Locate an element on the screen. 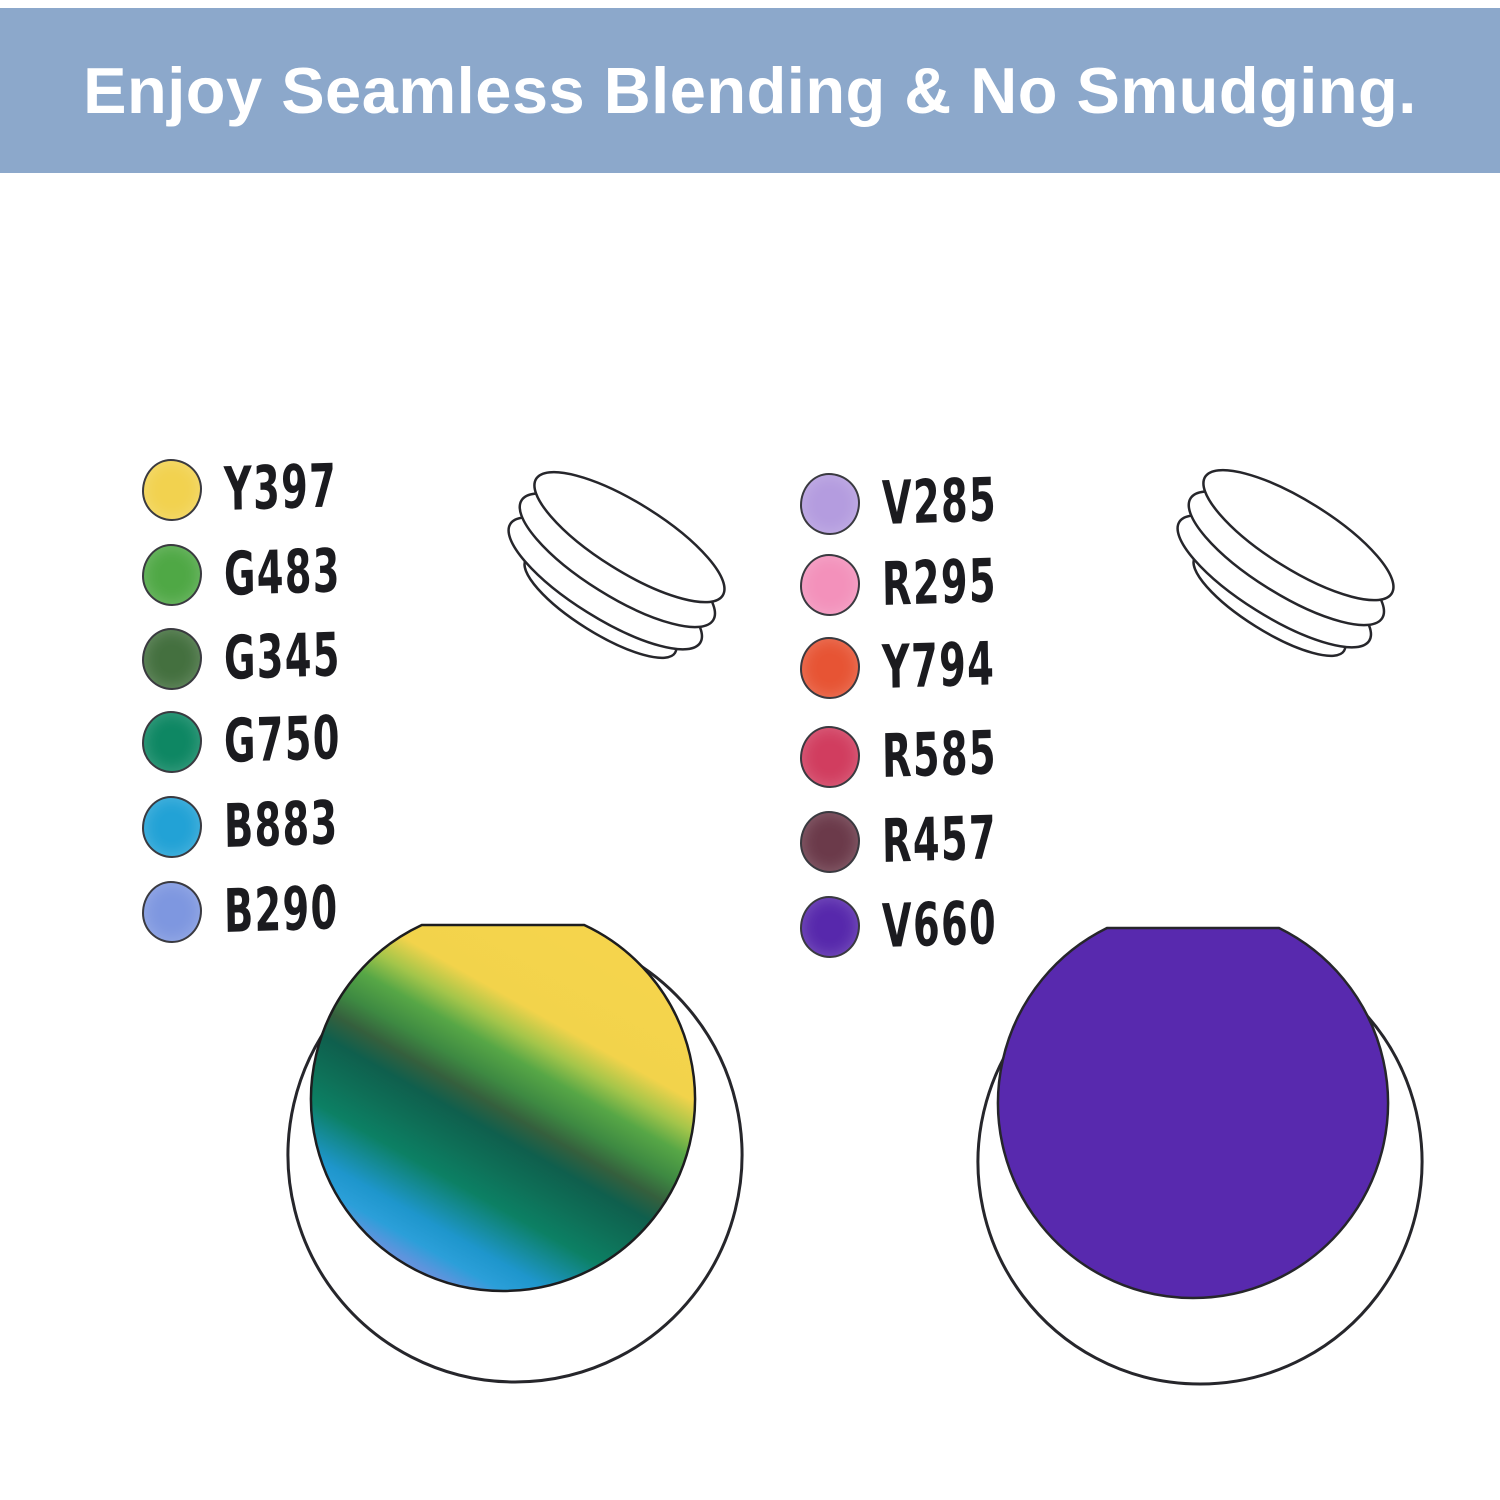 This screenshot has width=1500, height=1500. jar-blend-fill is located at coordinates (503, 1108).